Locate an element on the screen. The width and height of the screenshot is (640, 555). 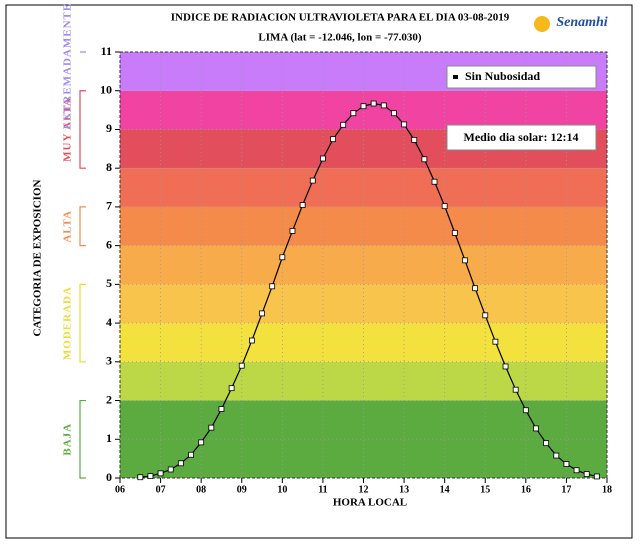
category-label: BAJA is located at coordinates (68, 439).